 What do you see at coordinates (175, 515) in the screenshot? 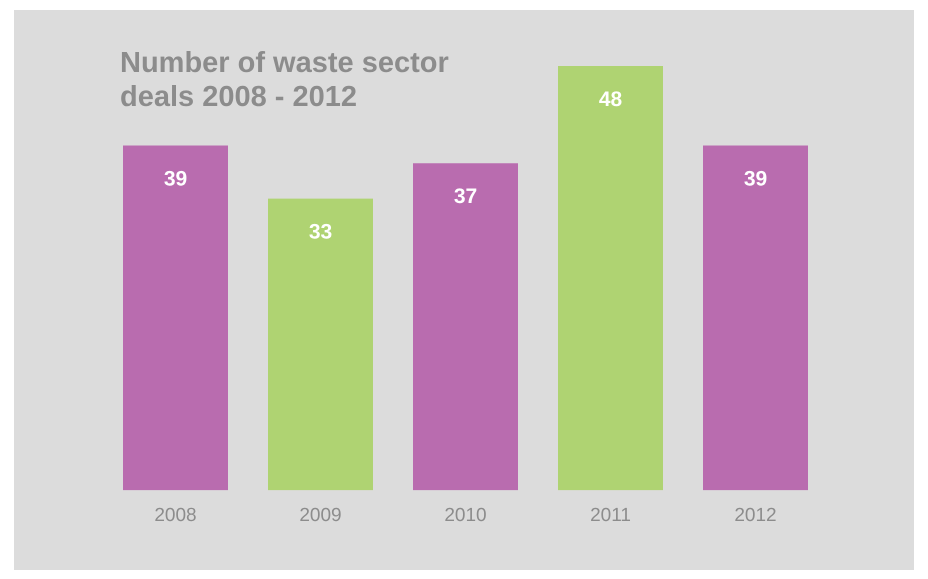
I see `x-tick-label: 2008` at bounding box center [175, 515].